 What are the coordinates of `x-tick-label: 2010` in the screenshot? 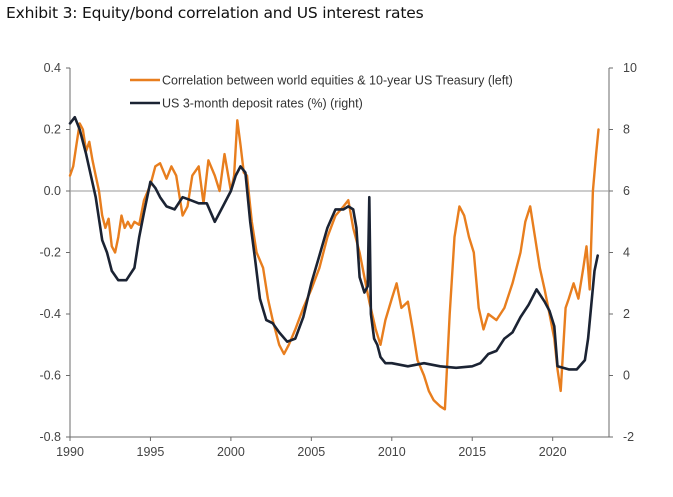 It's located at (392, 452).